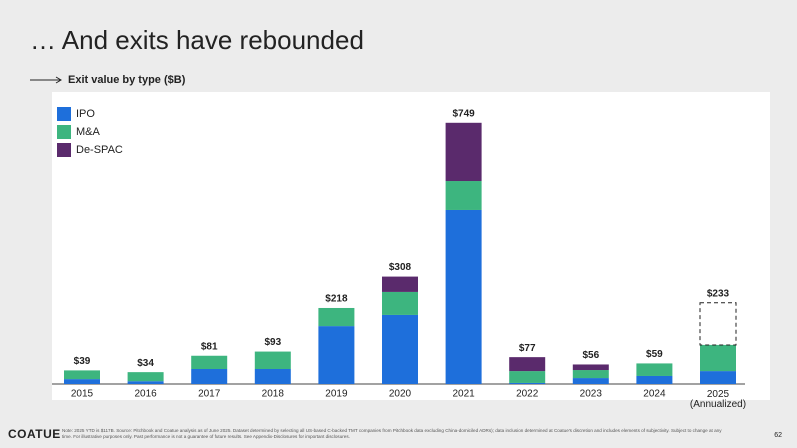 The height and width of the screenshot is (448, 797). What do you see at coordinates (400, 394) in the screenshot?
I see `x-tick-label: 2020` at bounding box center [400, 394].